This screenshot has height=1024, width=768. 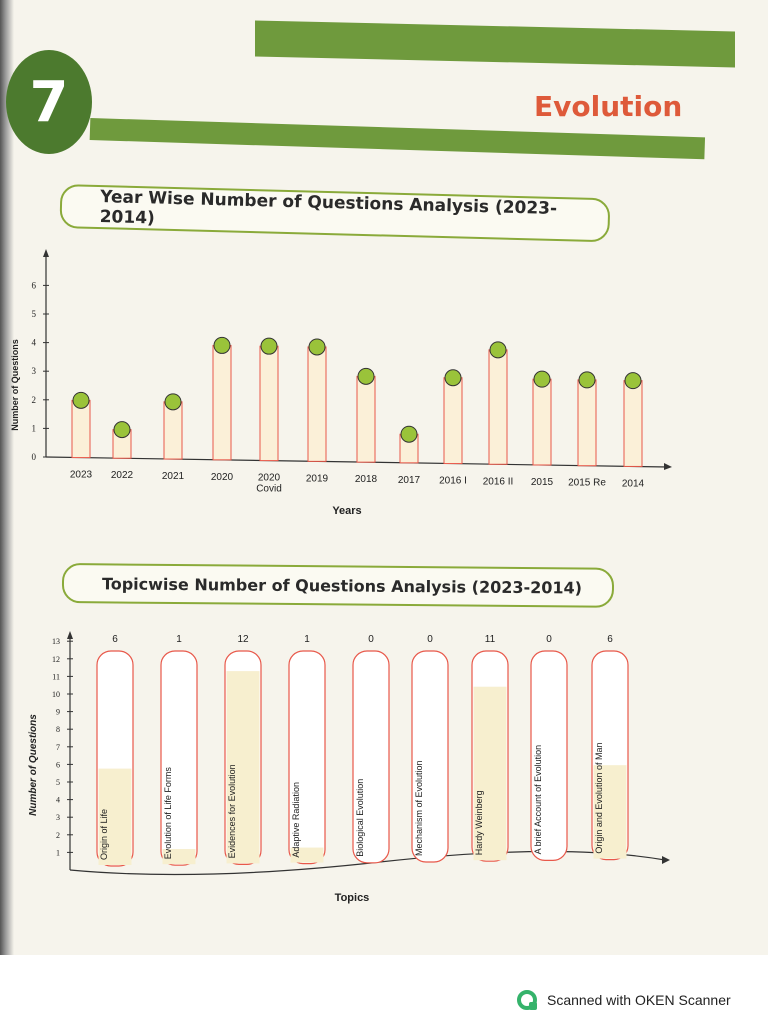 What do you see at coordinates (269, 484) in the screenshot?
I see `x-tick-label: 2020 Covid` at bounding box center [269, 484].